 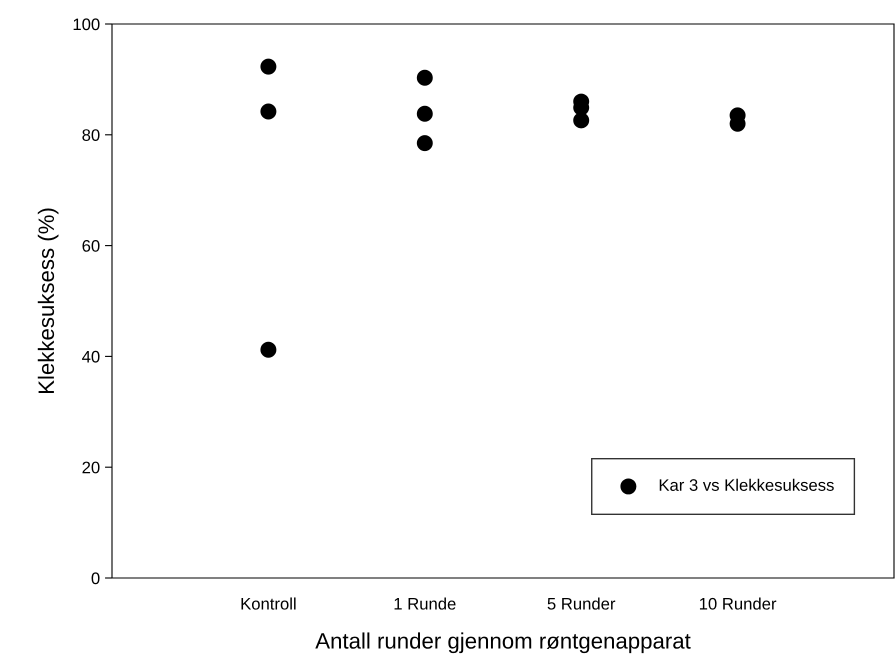 What do you see at coordinates (747, 484) in the screenshot?
I see `legend-label: Kar 3 vs Klekkesuksess` at bounding box center [747, 484].